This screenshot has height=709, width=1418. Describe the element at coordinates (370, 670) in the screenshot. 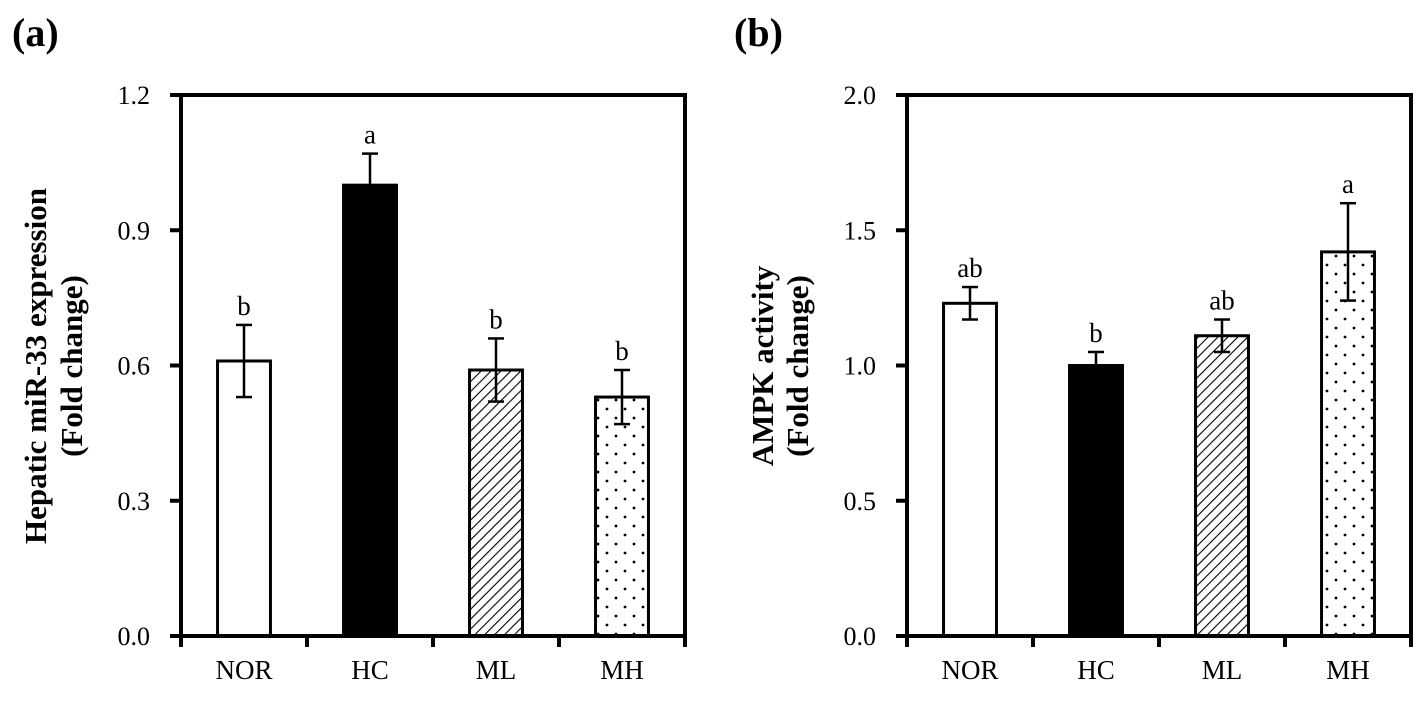

I see `x-tick-label-hc-a: HC` at that location.